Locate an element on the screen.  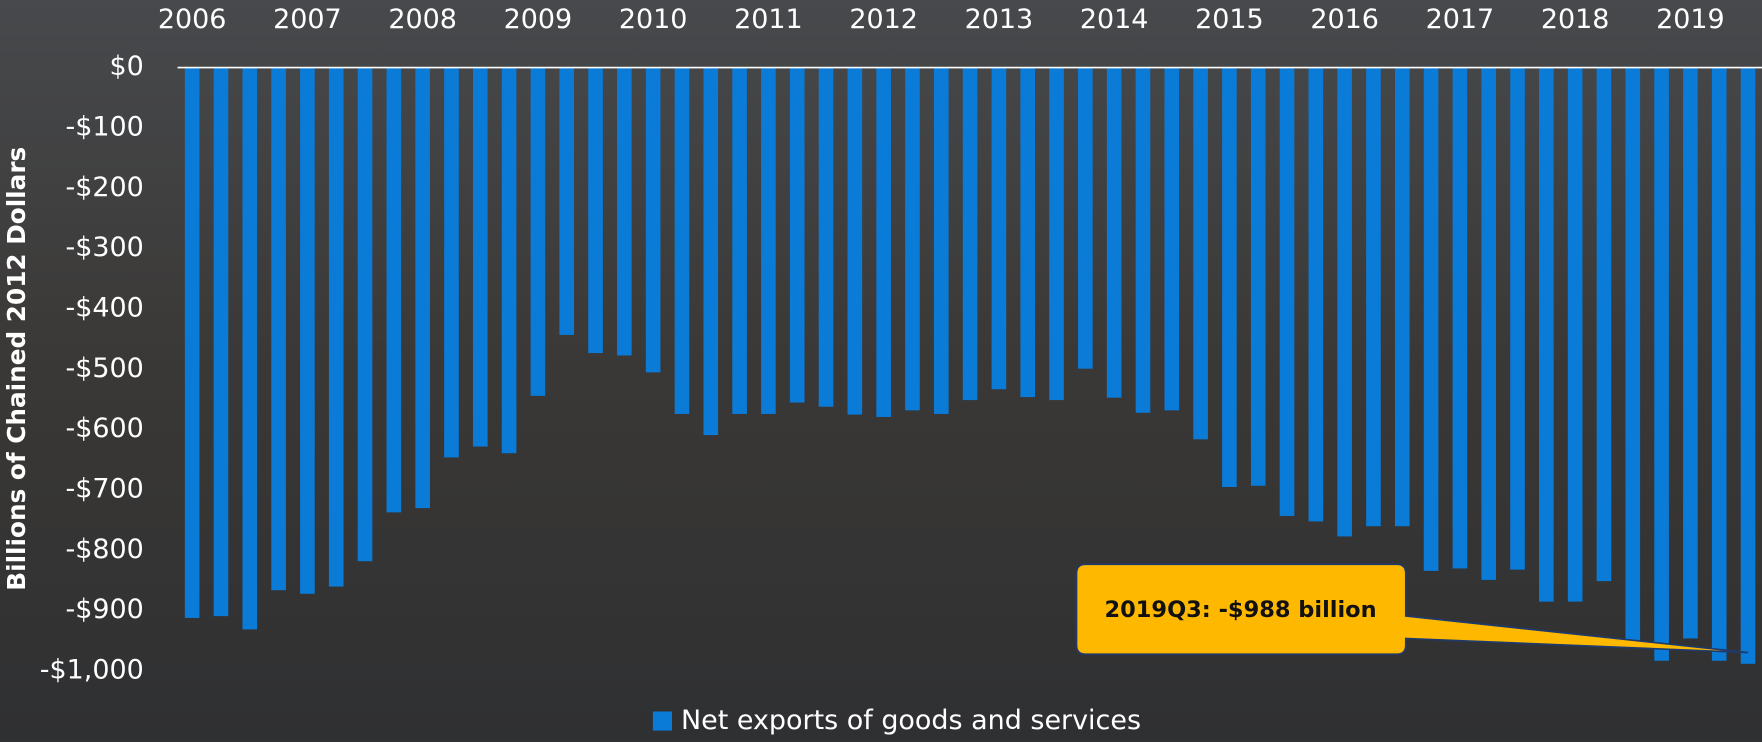
y-axis-title: Billions of Chained 2012 Dollars is located at coordinates (16, 369).